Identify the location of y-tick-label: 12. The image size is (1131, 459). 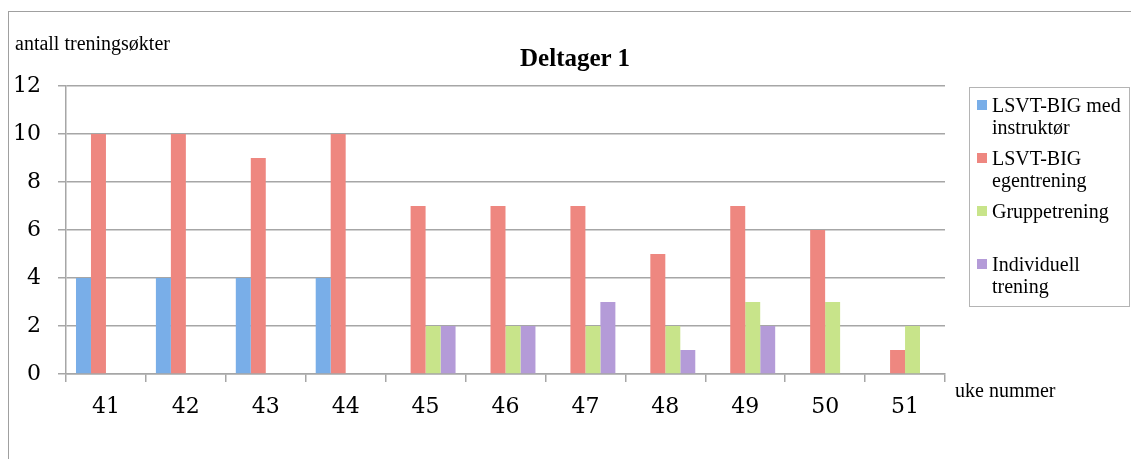
(27, 84).